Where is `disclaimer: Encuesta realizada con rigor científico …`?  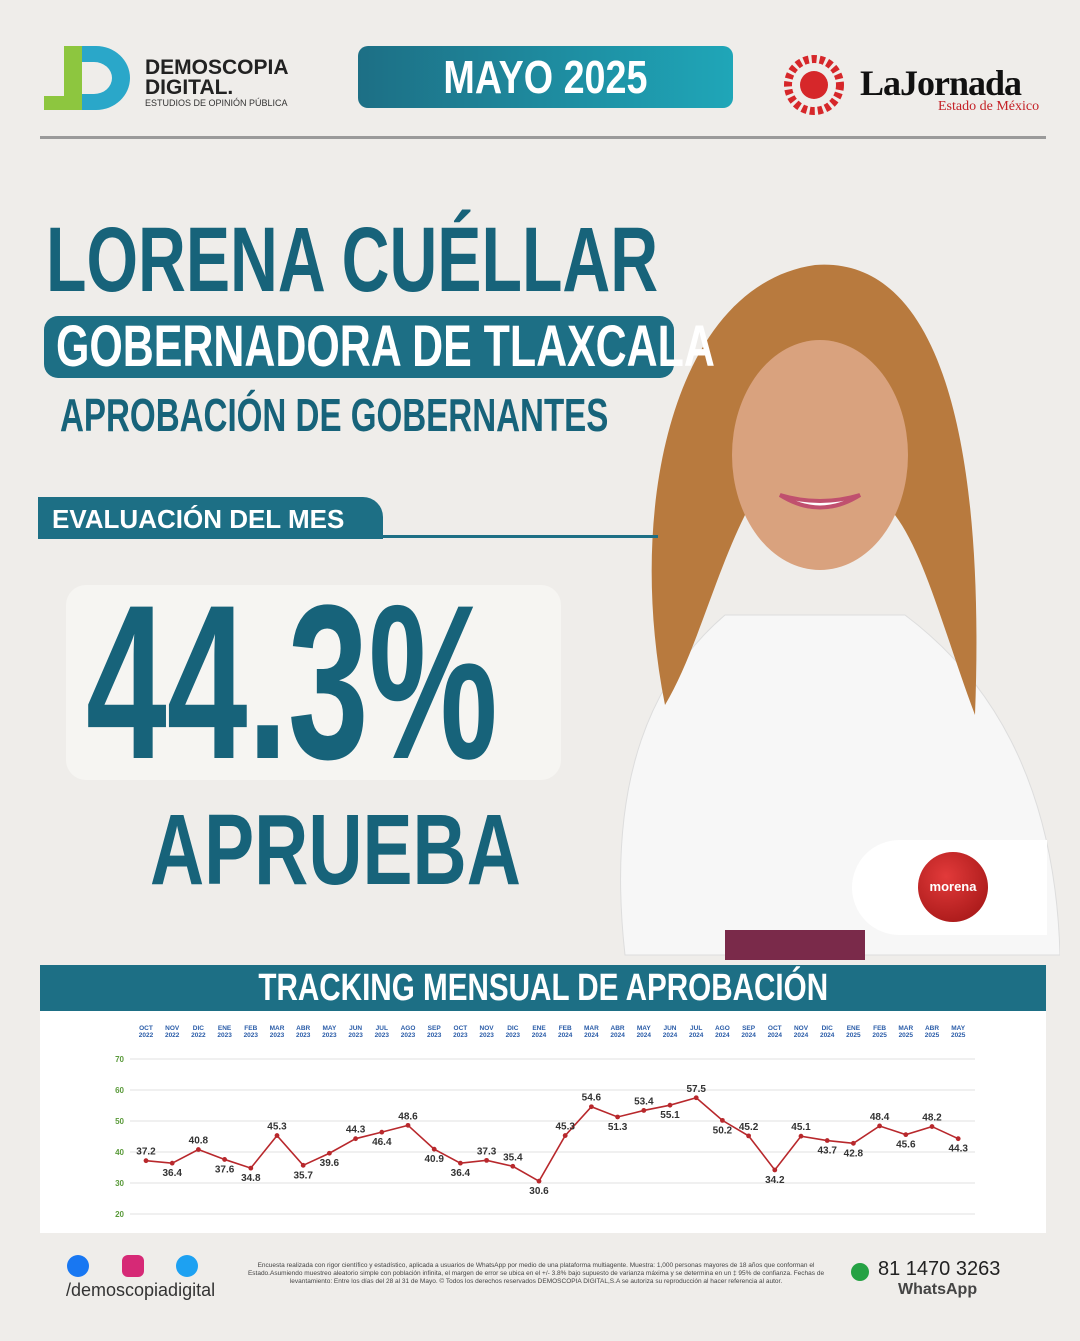 disclaimer: Encuesta realizada con rigor científico … is located at coordinates (536, 1273).